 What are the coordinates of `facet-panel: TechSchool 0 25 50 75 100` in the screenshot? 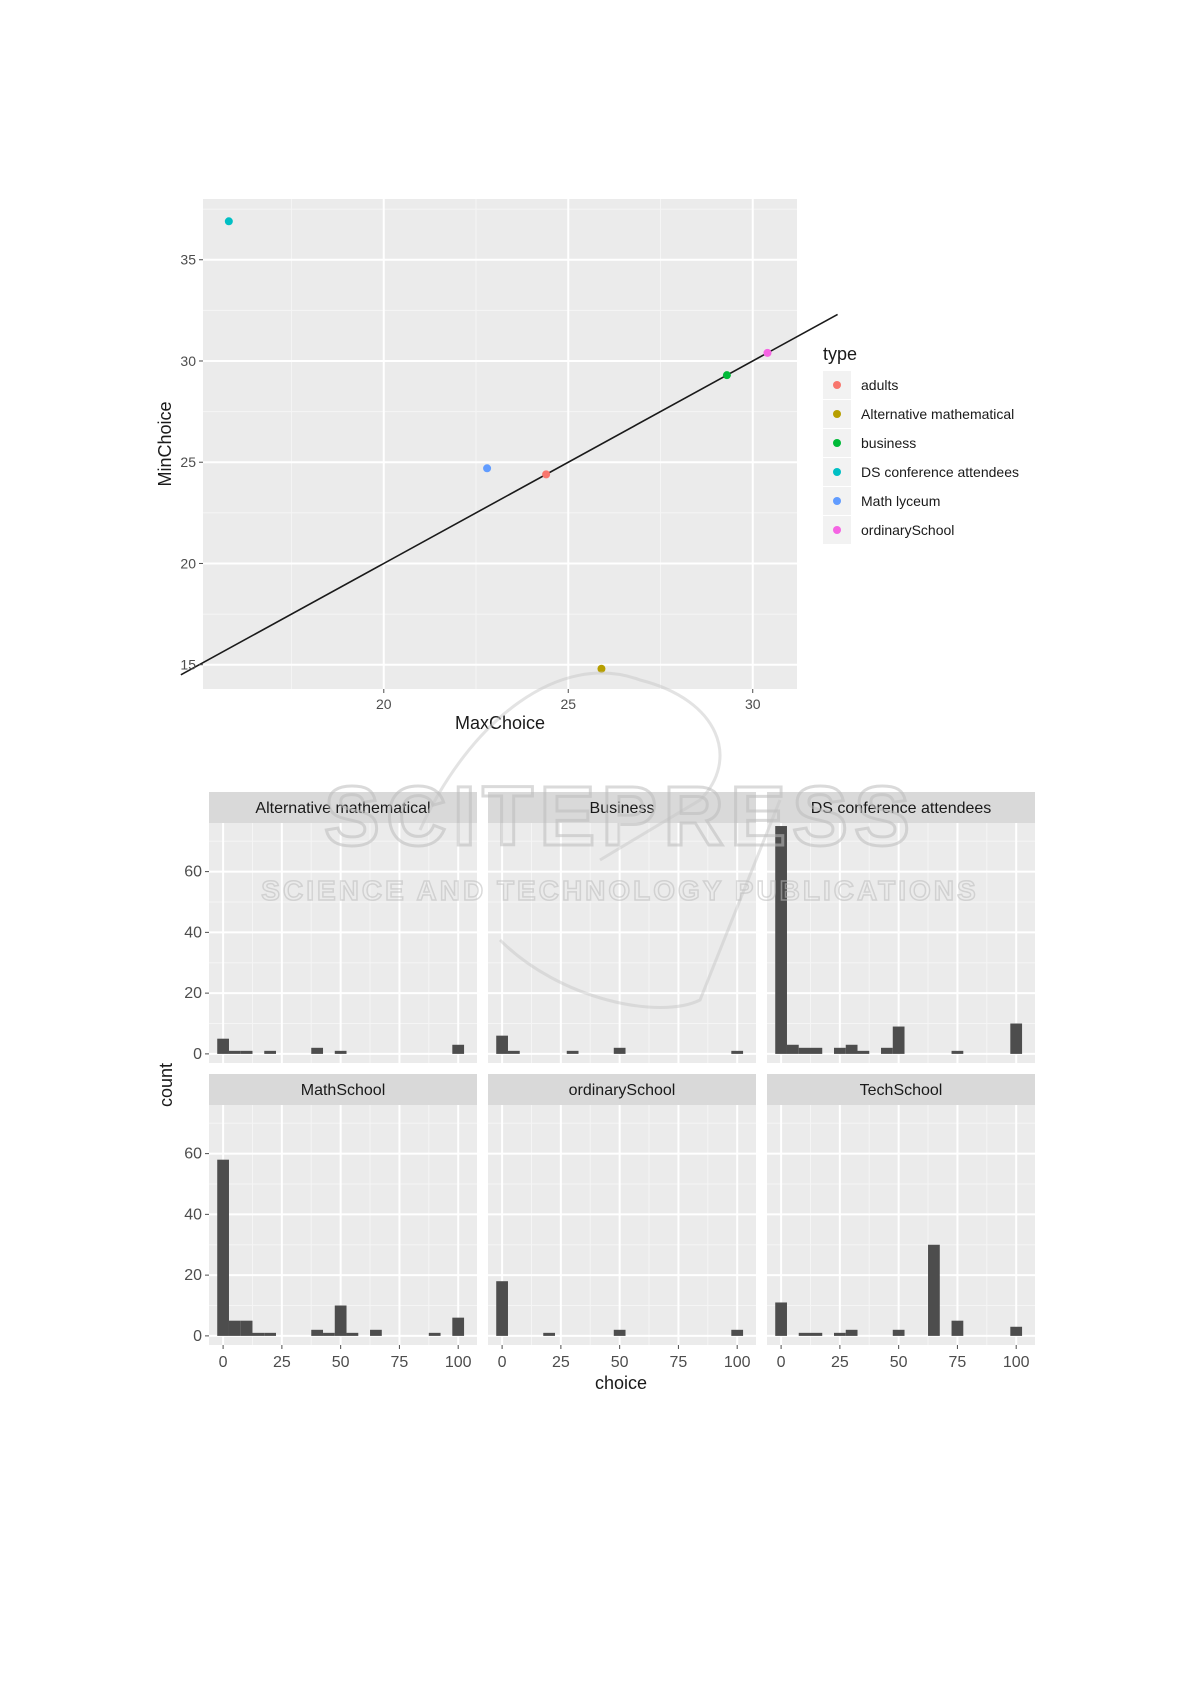 It's located at (901, 1222).